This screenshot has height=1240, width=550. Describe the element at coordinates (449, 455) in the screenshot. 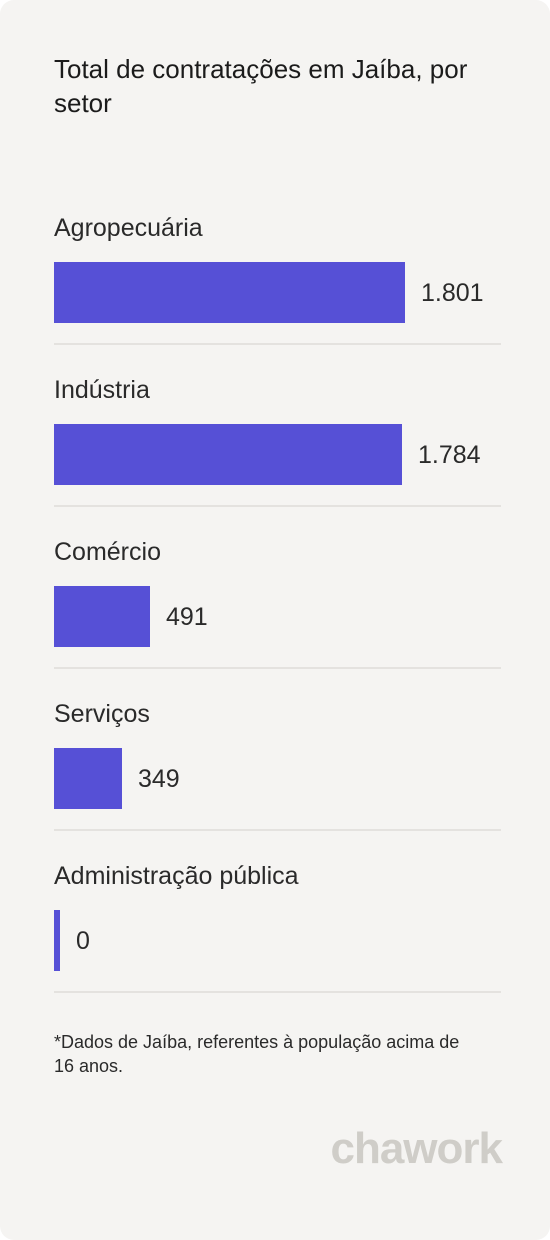

I see `bar-value-label: 1.784` at that location.